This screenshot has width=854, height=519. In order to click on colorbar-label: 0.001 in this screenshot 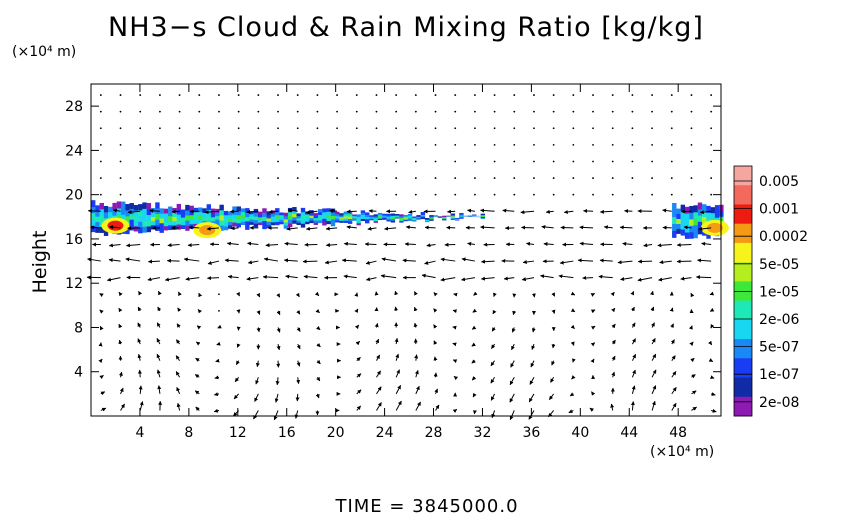, I will do `click(779, 210)`.